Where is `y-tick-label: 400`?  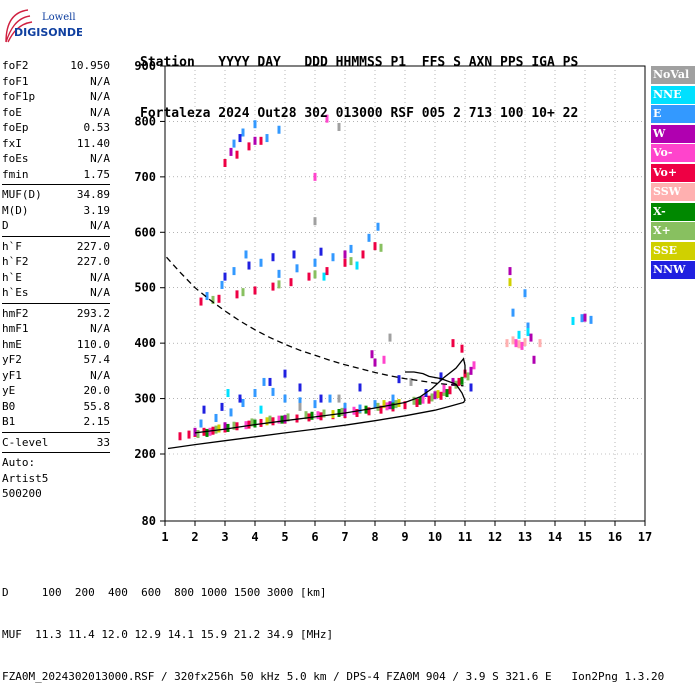
y-tick-label: 400 is located at coordinates (145, 343).